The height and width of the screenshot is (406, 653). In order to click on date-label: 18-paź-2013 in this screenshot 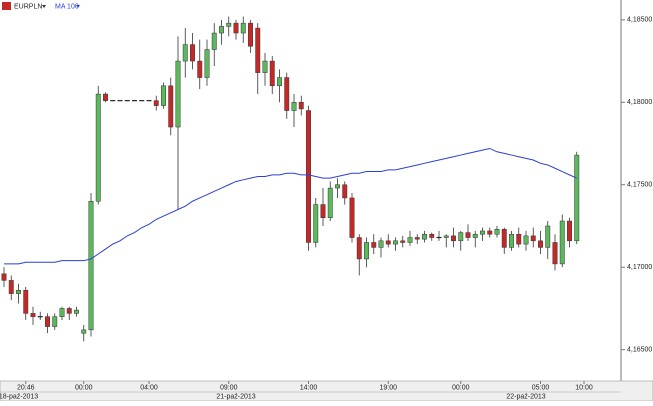, I will do `click(19, 396)`.